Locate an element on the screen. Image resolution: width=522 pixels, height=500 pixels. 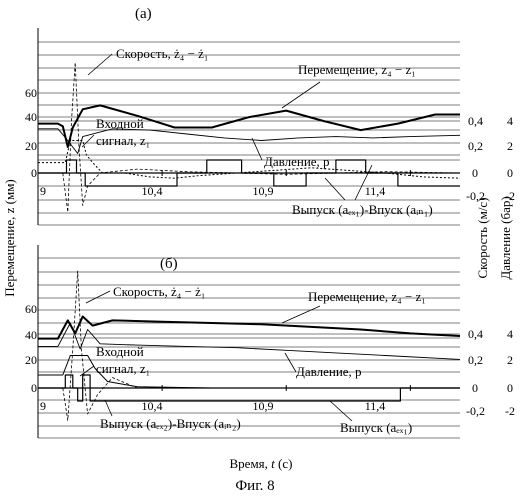
figure-caption: Фиг. 8 is located at coordinates (254, 486).